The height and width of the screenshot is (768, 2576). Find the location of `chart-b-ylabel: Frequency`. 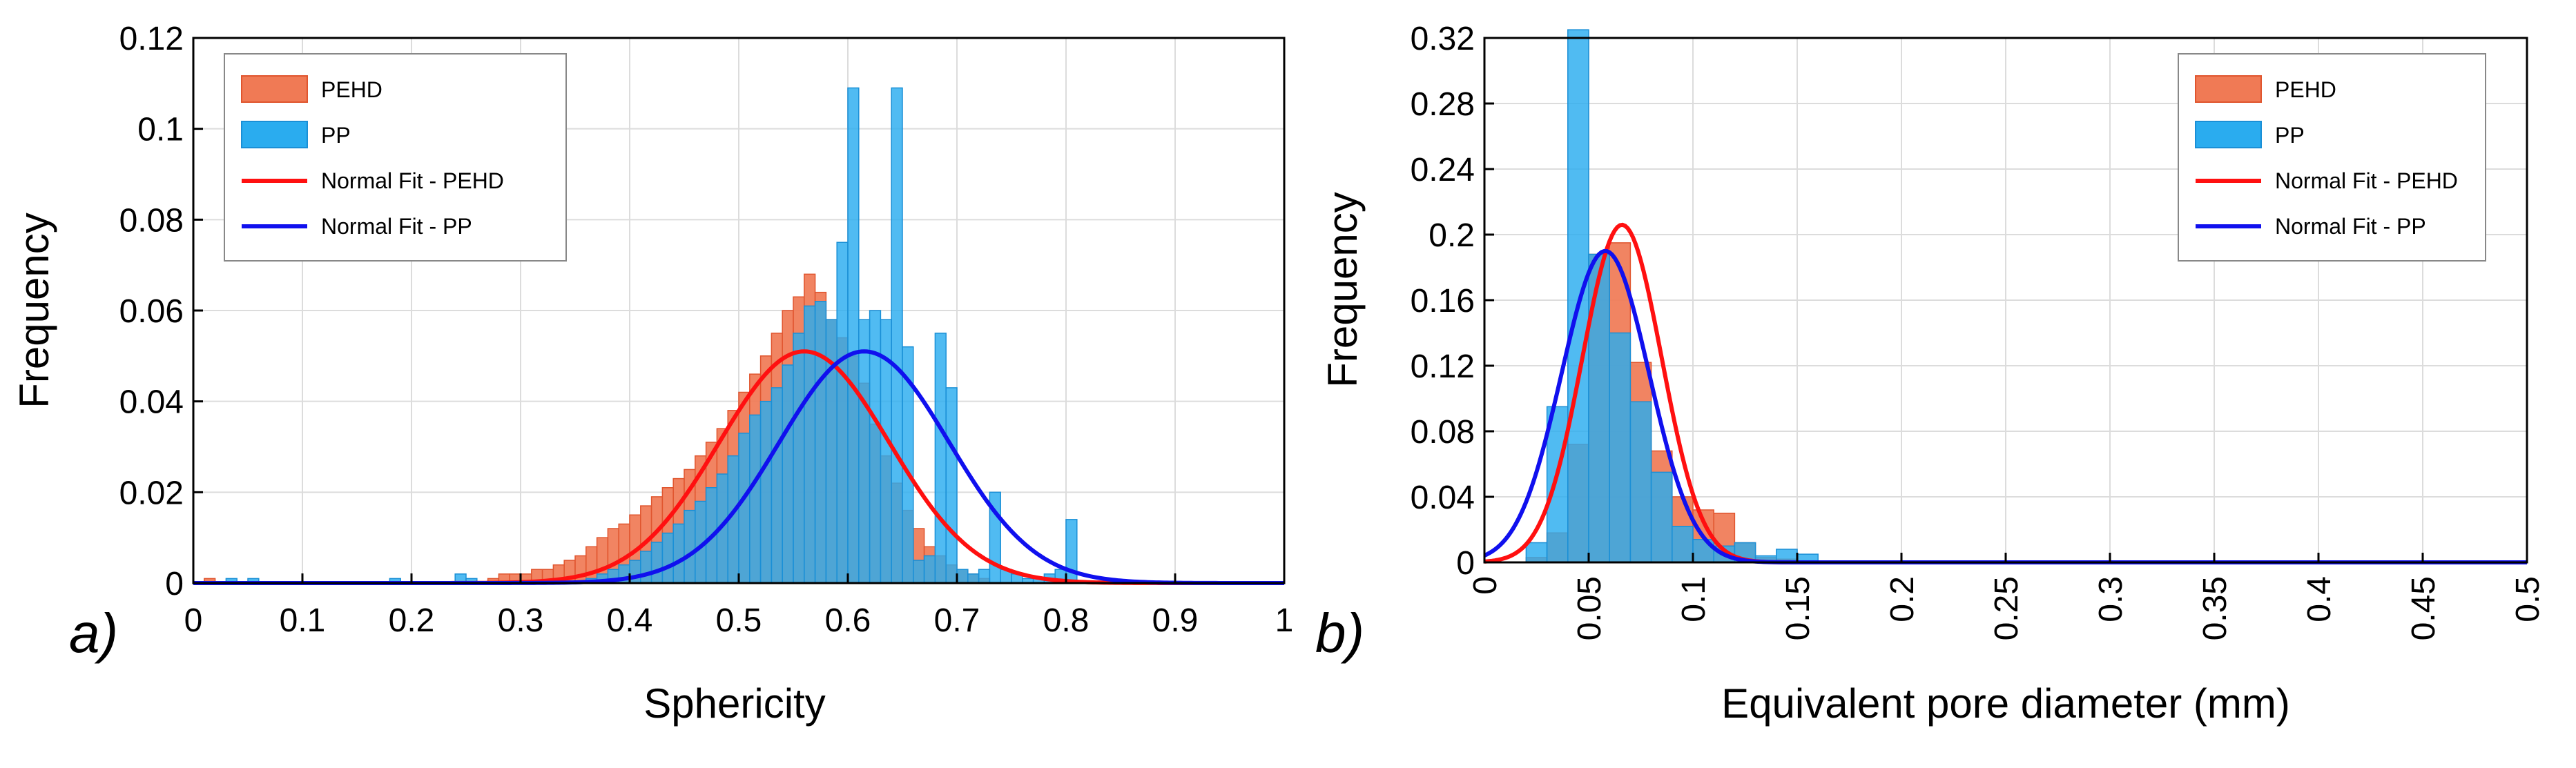

chart-b-ylabel: Frequency is located at coordinates (1343, 289).